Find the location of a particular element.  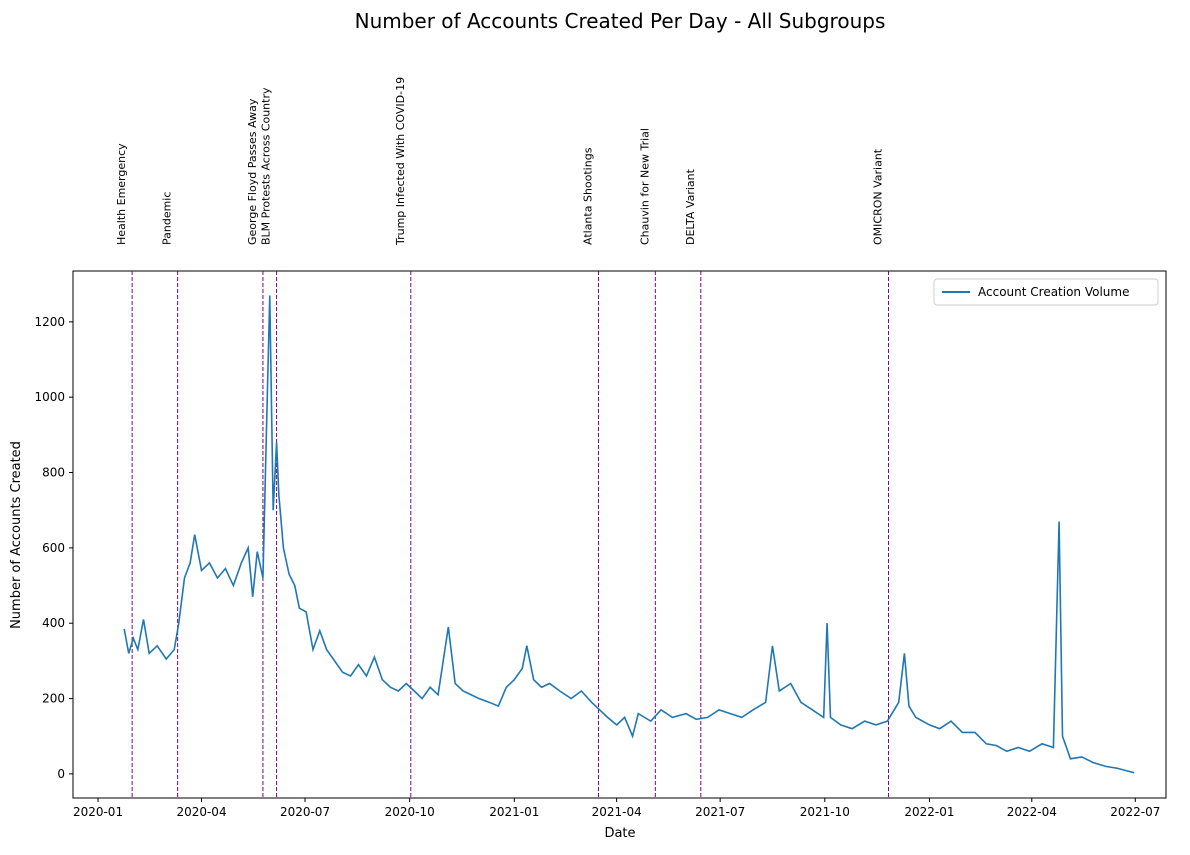

legend-label: Account Creation Volume is located at coordinates (1053, 292).